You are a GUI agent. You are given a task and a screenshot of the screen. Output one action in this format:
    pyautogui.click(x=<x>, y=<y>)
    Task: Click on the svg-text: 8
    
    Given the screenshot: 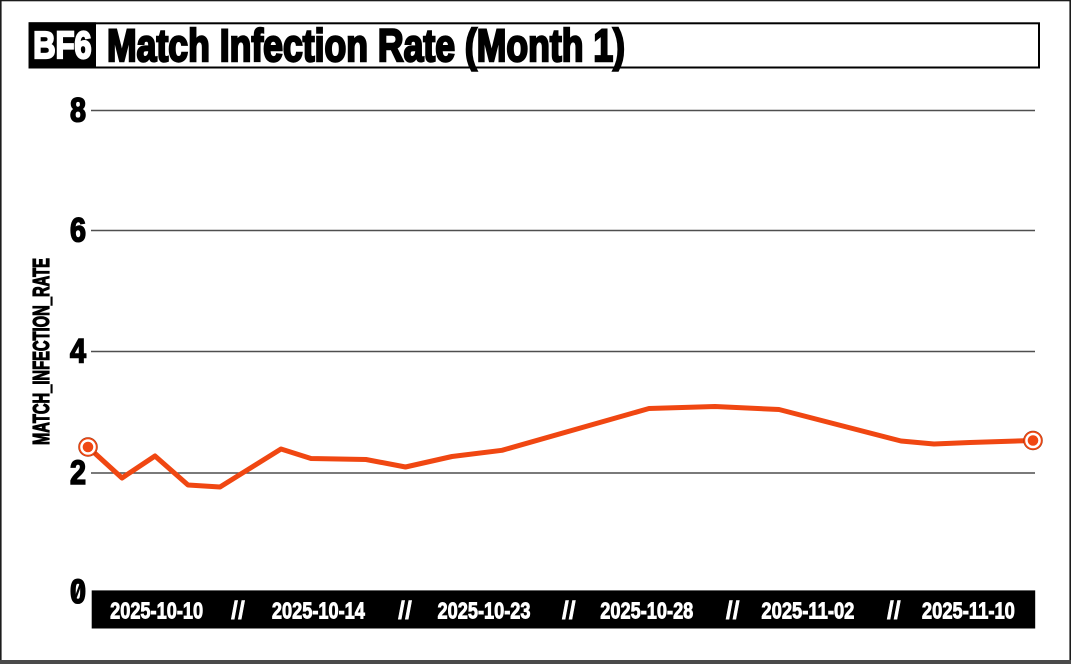 What is the action you would take?
    pyautogui.click(x=78, y=111)
    